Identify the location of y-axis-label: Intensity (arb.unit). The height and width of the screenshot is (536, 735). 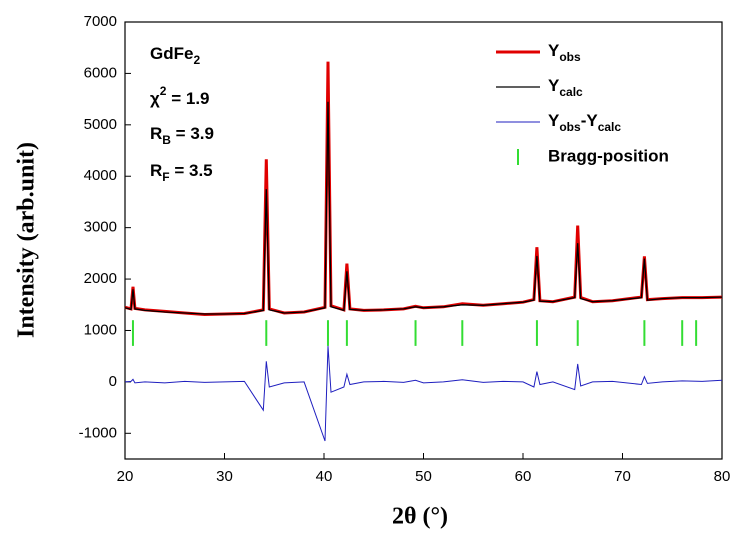
(27, 240).